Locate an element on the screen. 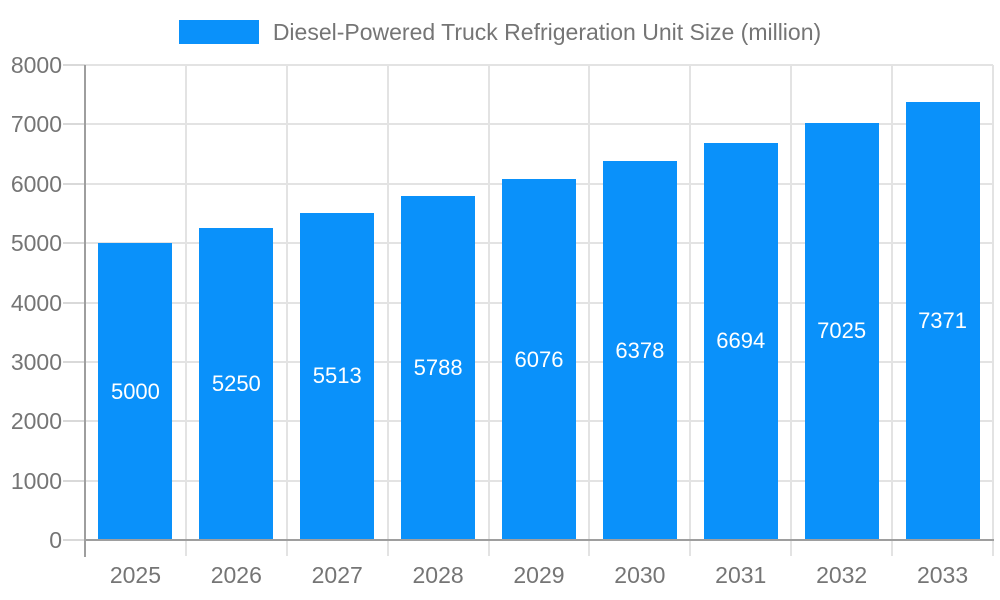  y-axis-line is located at coordinates (85, 311).